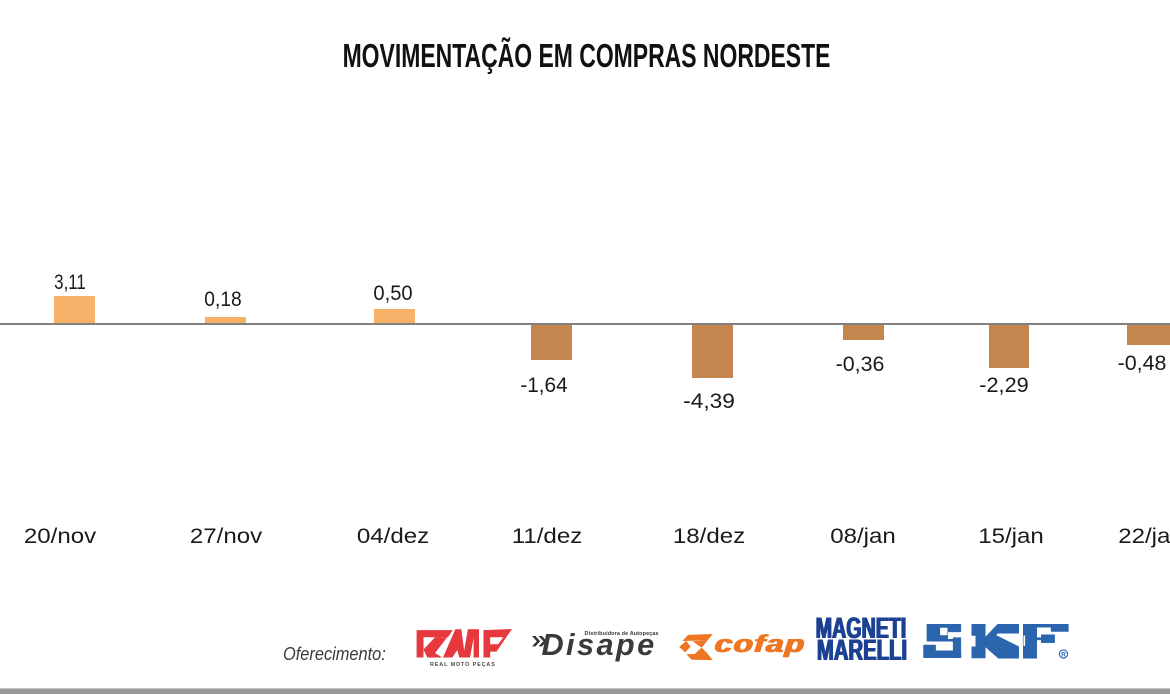 Image resolution: width=1170 pixels, height=694 pixels. Describe the element at coordinates (463, 664) in the screenshot. I see `svg-text: REAL MOTO PEÇAS` at that location.